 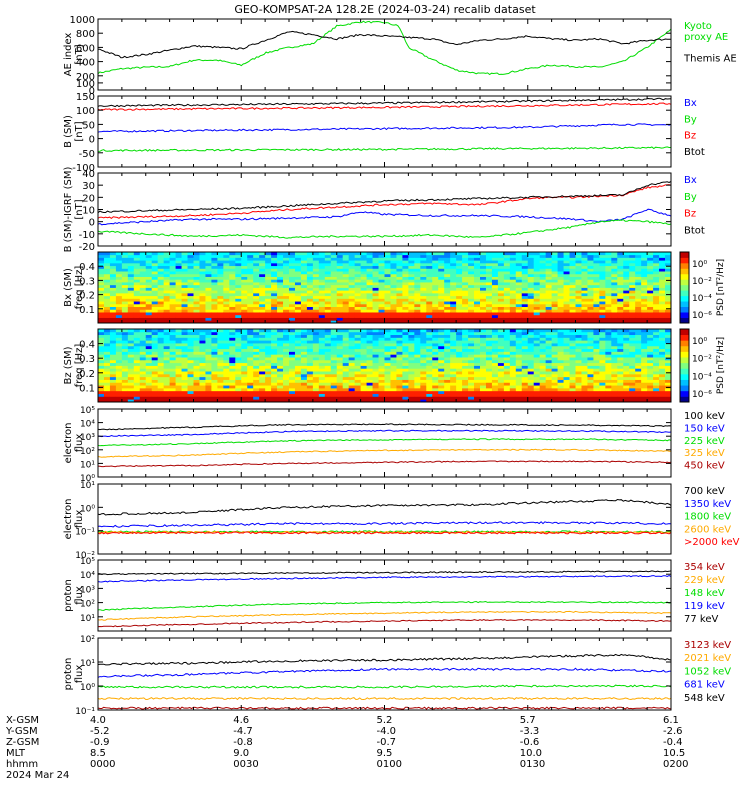 I want to click on legend-label: By, so click(x=690, y=197).